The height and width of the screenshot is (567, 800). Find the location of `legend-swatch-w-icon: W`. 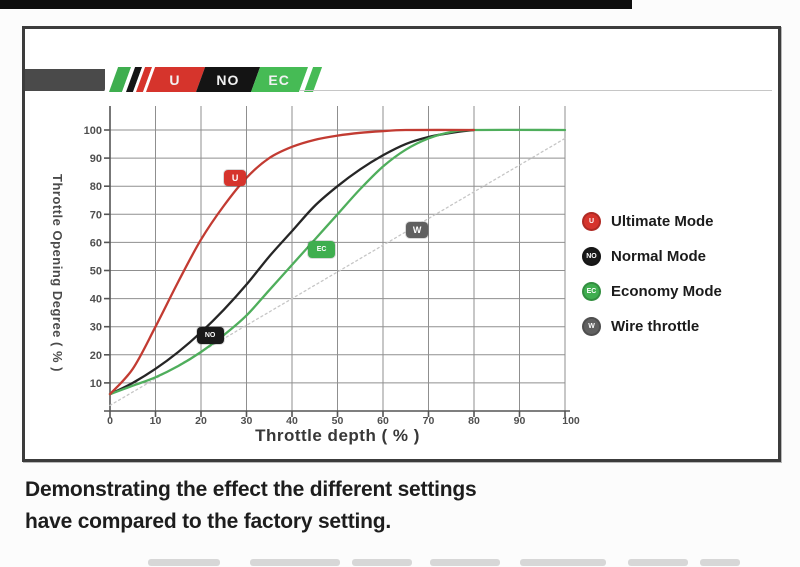

legend-swatch-w-icon: W is located at coordinates (591, 326).